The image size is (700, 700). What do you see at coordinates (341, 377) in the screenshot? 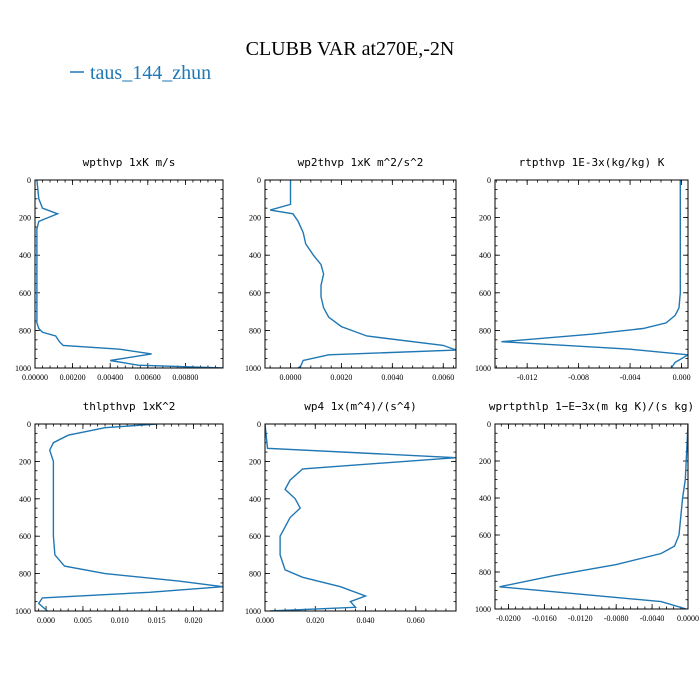
I see `x-tick-label: 0.0020` at bounding box center [341, 377].